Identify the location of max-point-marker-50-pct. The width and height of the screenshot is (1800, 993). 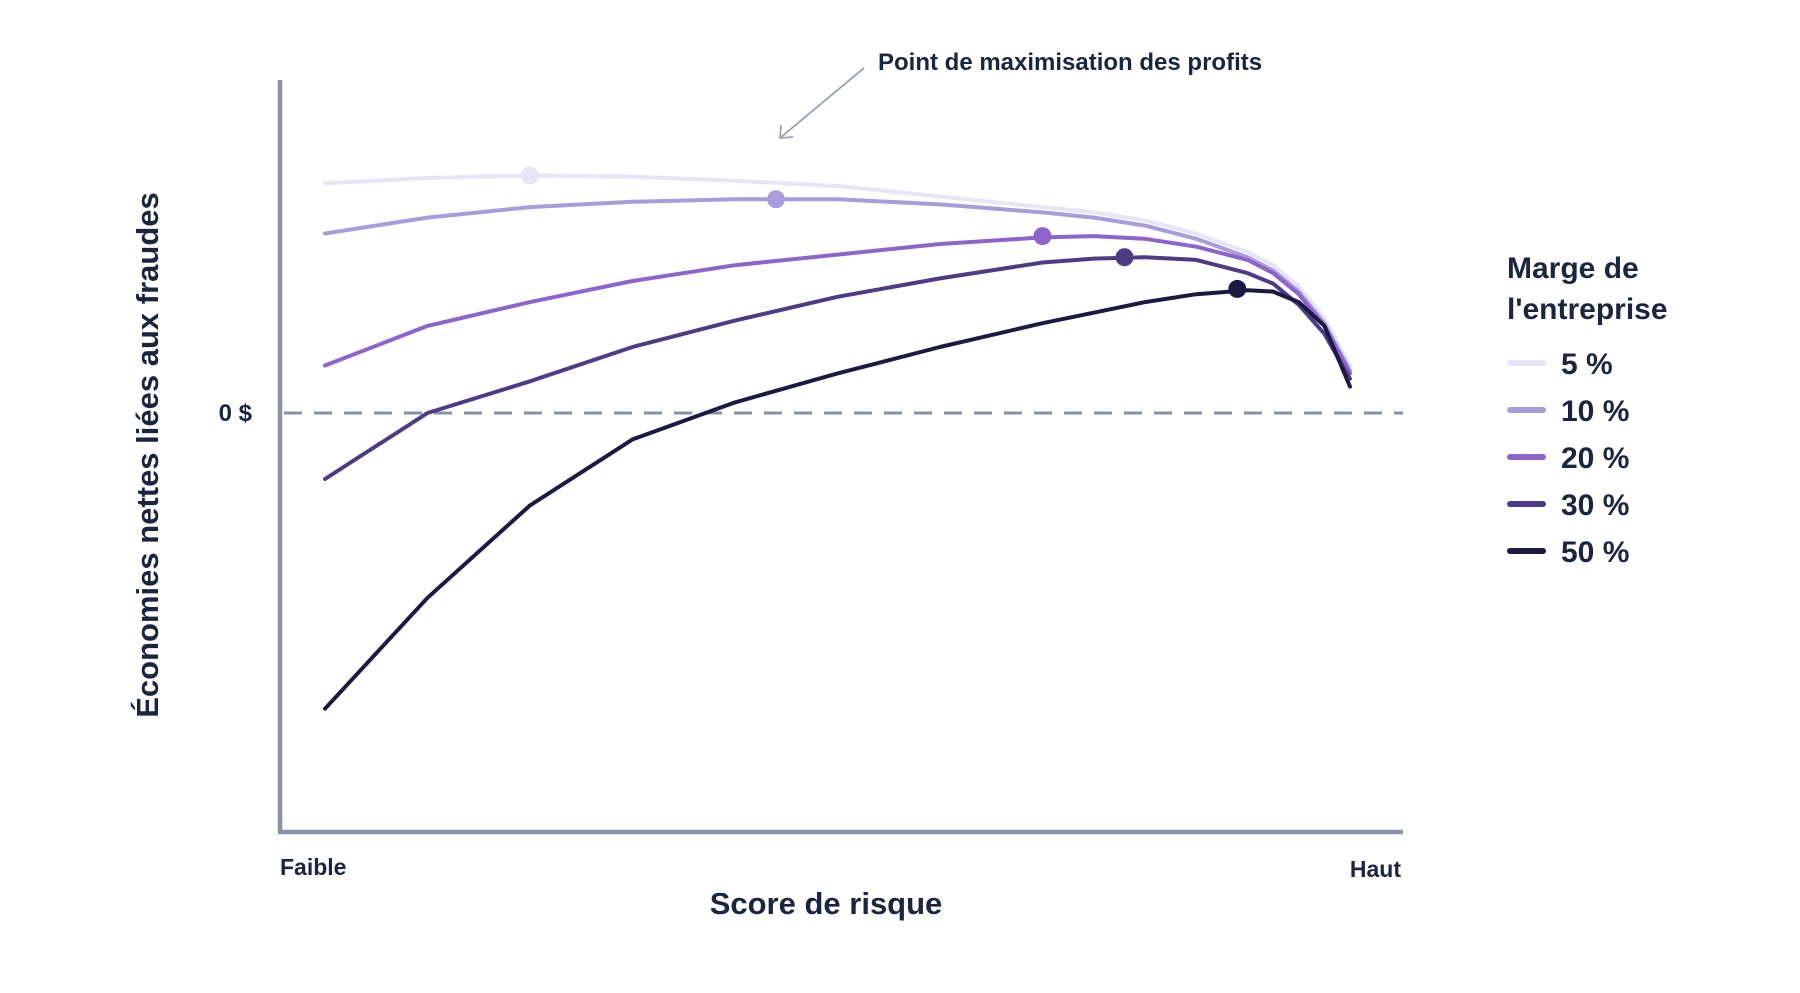
(1237, 288).